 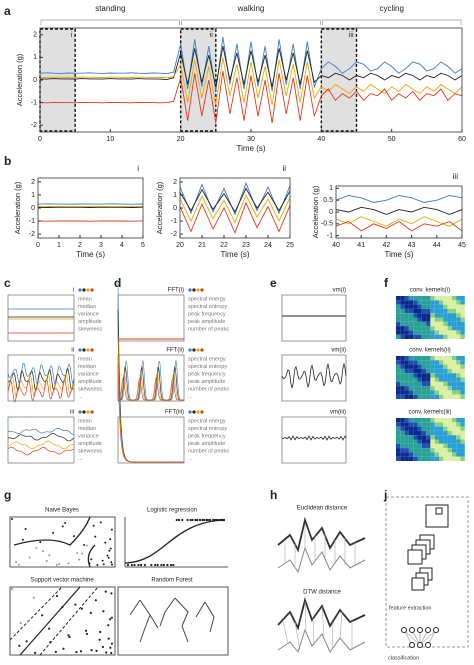 What do you see at coordinates (62, 581) in the screenshot?
I see `method-title: Support vector machine` at bounding box center [62, 581].